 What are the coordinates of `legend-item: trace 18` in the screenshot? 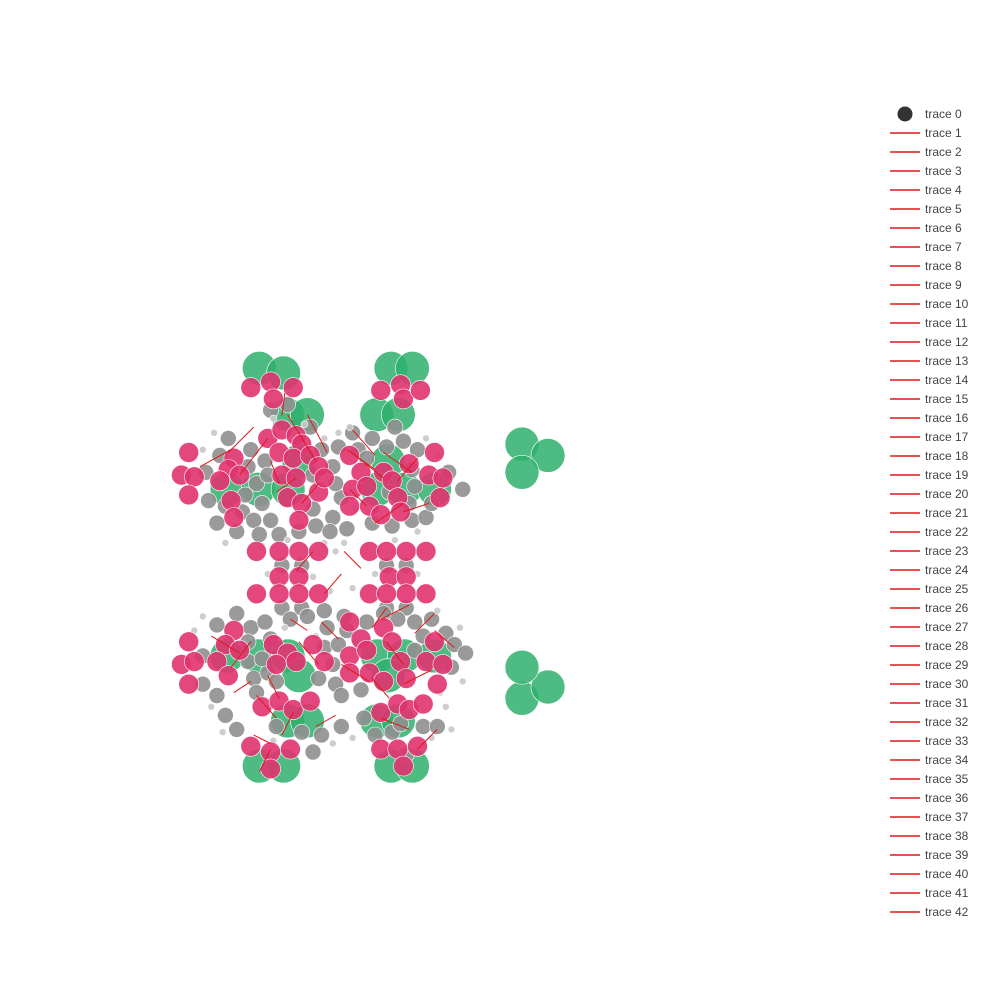 It's located at (929, 456).